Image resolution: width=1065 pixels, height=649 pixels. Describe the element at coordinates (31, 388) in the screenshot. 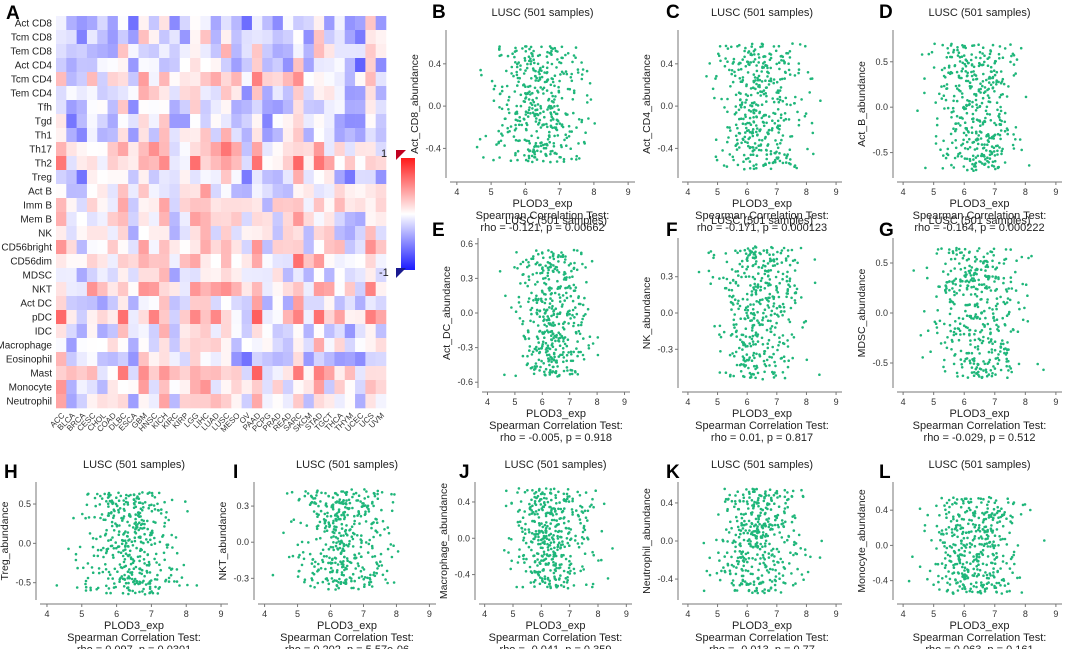

I see `heatmap-row-label: Monocyte` at that location.